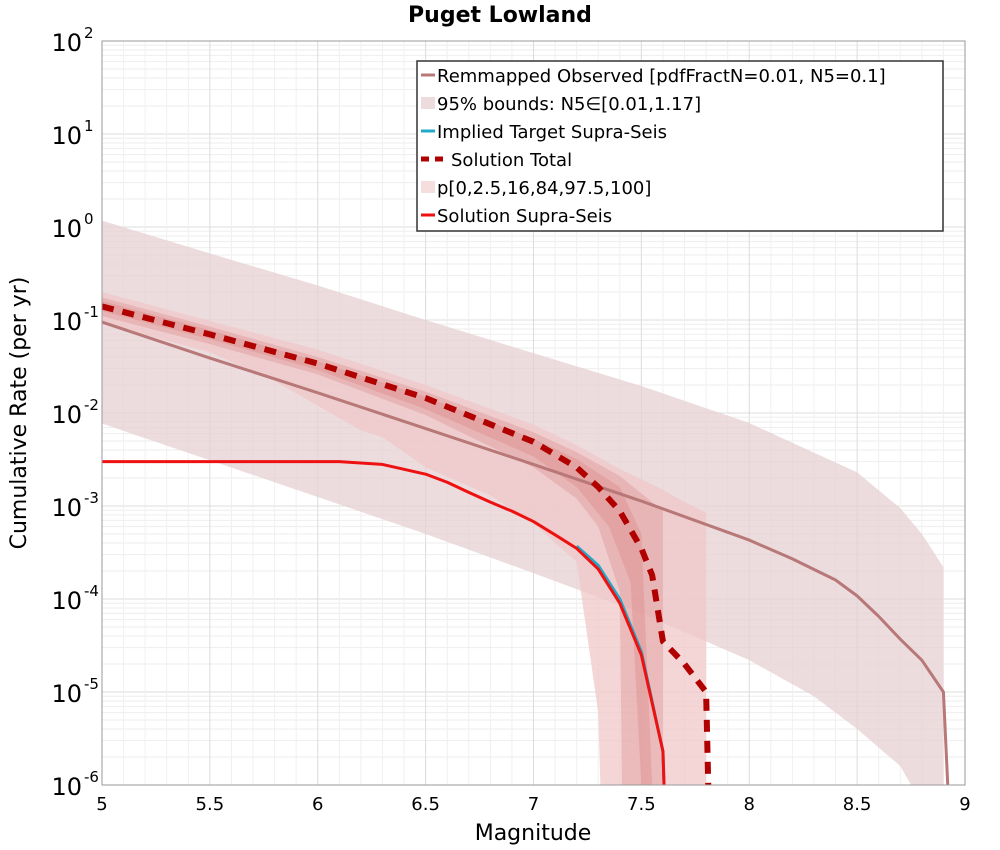 This screenshot has height=850, width=1000. What do you see at coordinates (91, 405) in the screenshot?
I see `y-tick-exponent: -2` at bounding box center [91, 405].